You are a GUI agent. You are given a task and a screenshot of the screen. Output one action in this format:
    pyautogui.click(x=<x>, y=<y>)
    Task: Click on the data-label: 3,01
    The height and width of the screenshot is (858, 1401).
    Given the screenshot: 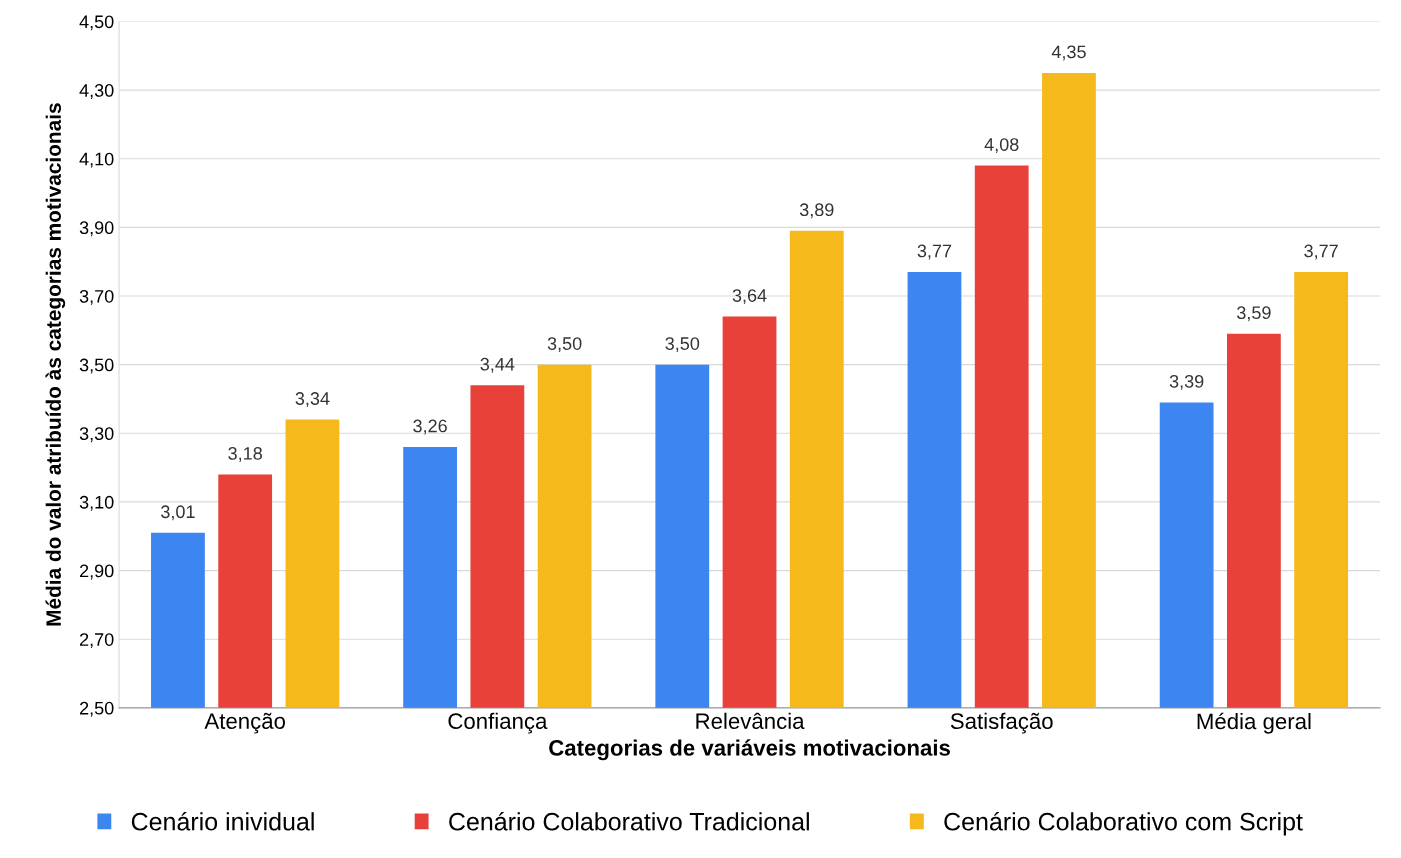 What is the action you would take?
    pyautogui.click(x=178, y=513)
    